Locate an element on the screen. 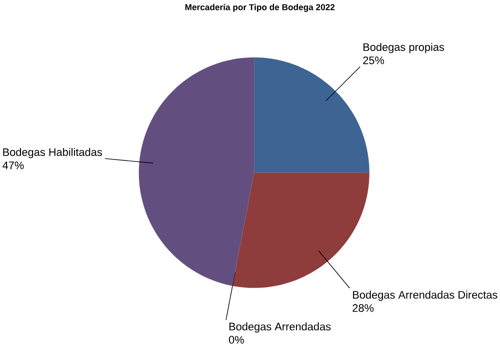 The height and width of the screenshot is (346, 500). category-label: Bodegas Arrendadas is located at coordinates (280, 327).